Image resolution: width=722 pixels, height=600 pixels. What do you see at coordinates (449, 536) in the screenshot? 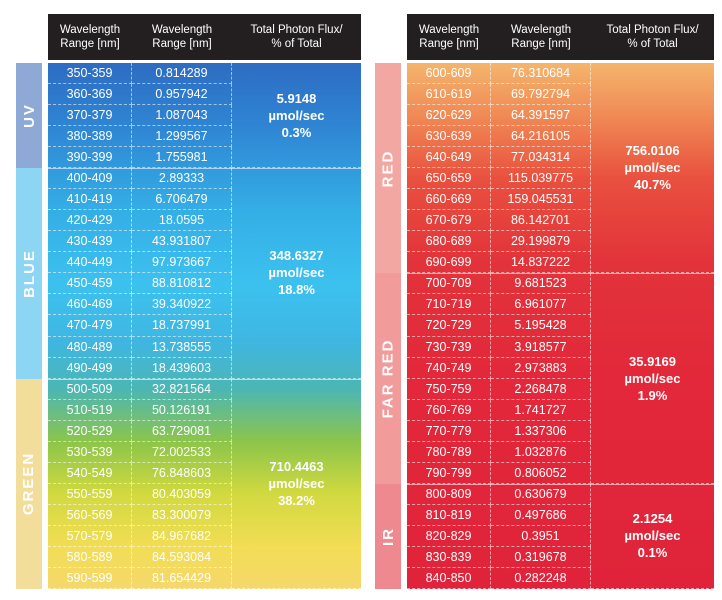
I see `wavelength-range-cell: 820-829` at bounding box center [449, 536].